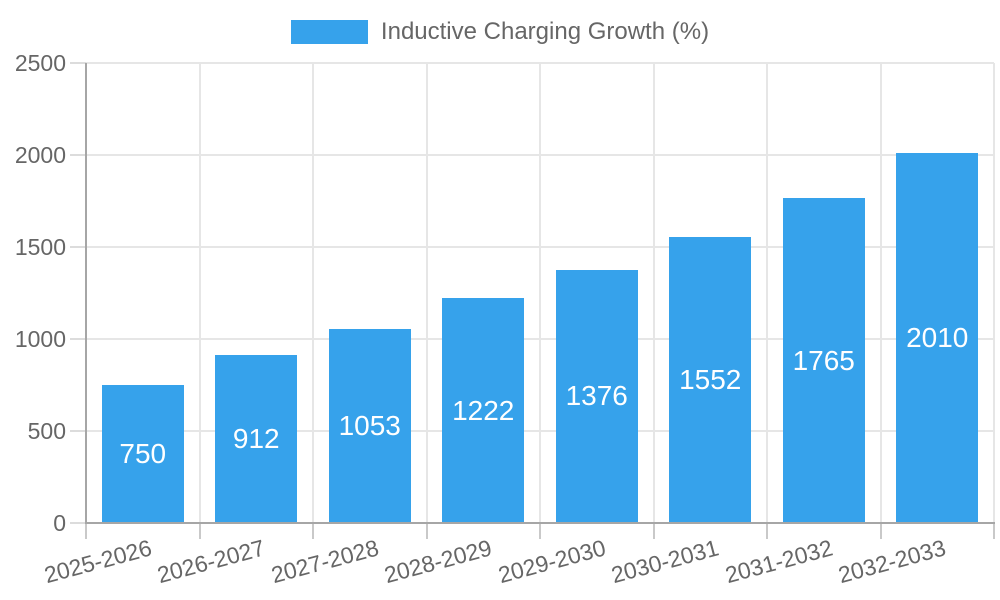  What do you see at coordinates (552, 561) in the screenshot?
I see `x-axis-tick-label: 2029-2030` at bounding box center [552, 561].